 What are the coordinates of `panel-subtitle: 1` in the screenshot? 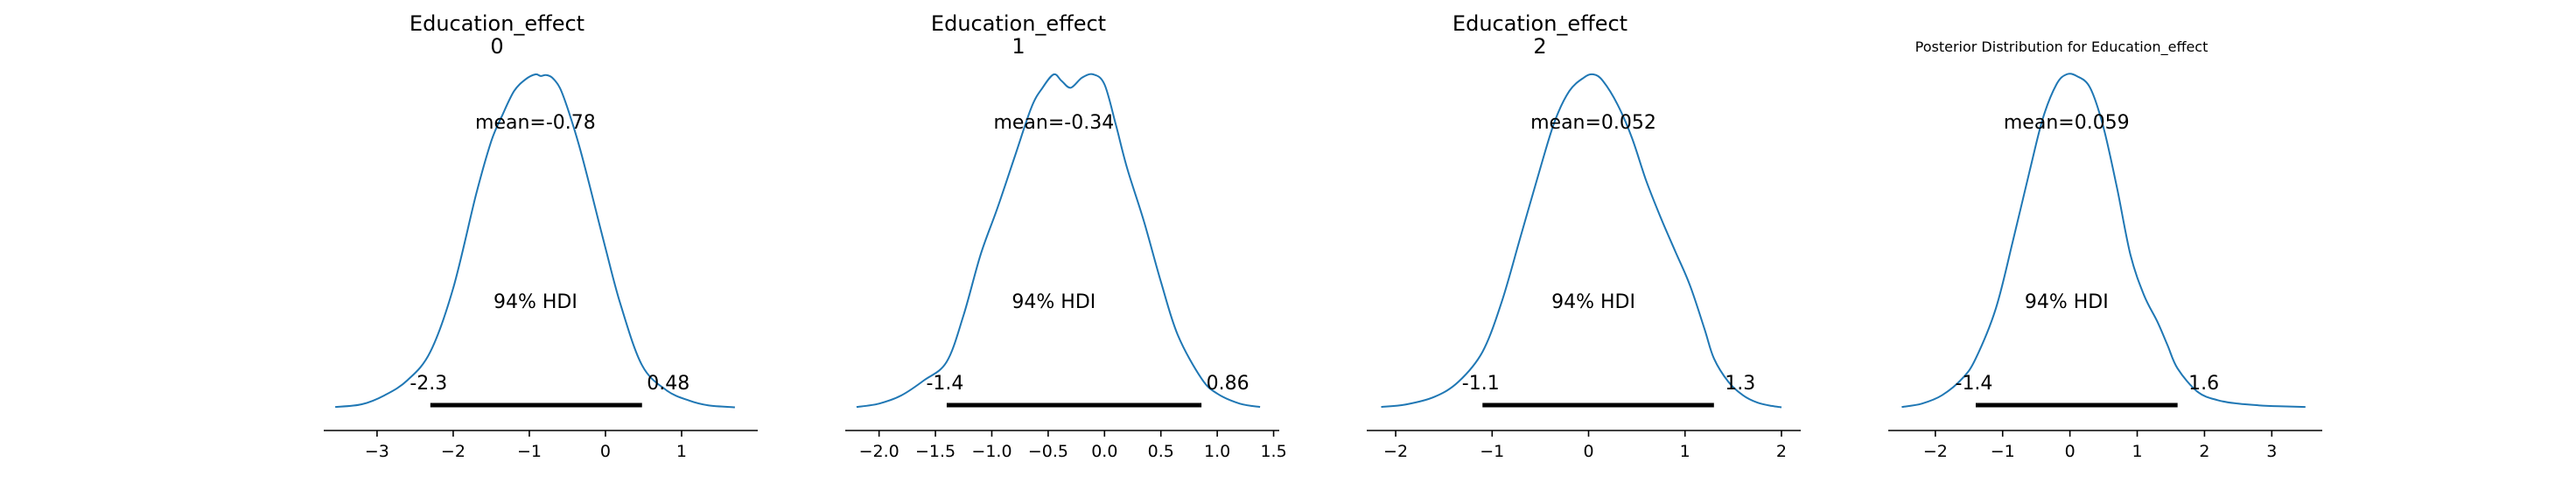 It's located at (1018, 46).